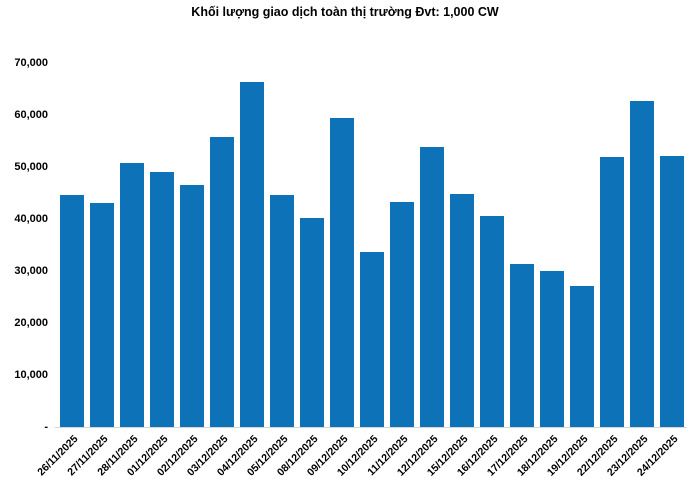 The height and width of the screenshot is (494, 690). I want to click on y-tick-label: 10,000, so click(31, 375).